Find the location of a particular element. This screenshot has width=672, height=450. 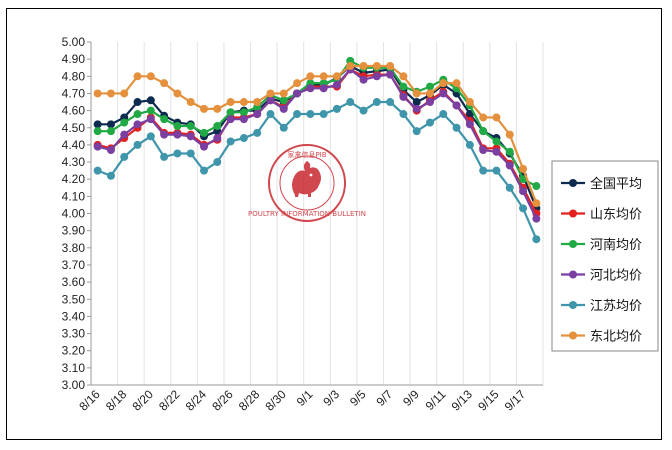

x-tick-label: 8/18 is located at coordinates (116, 400).